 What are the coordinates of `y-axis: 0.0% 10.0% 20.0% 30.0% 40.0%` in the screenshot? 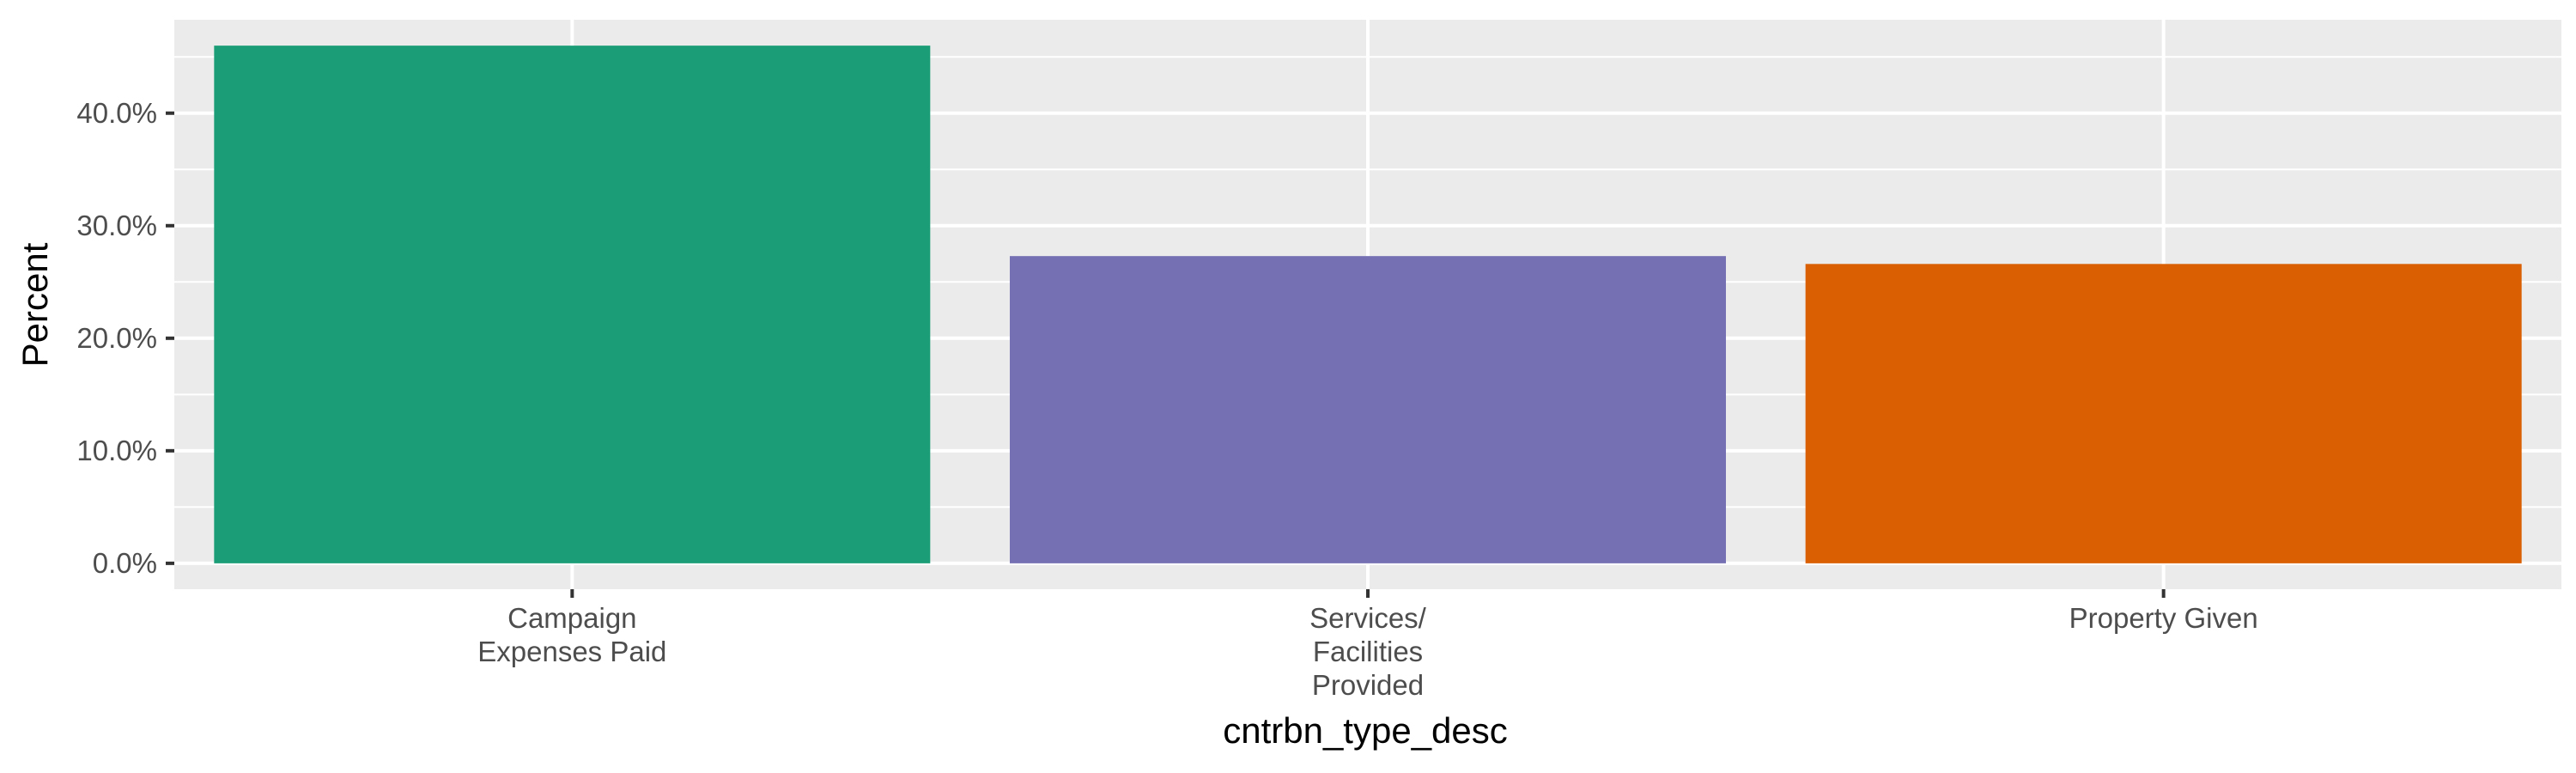 It's located at (125, 338).